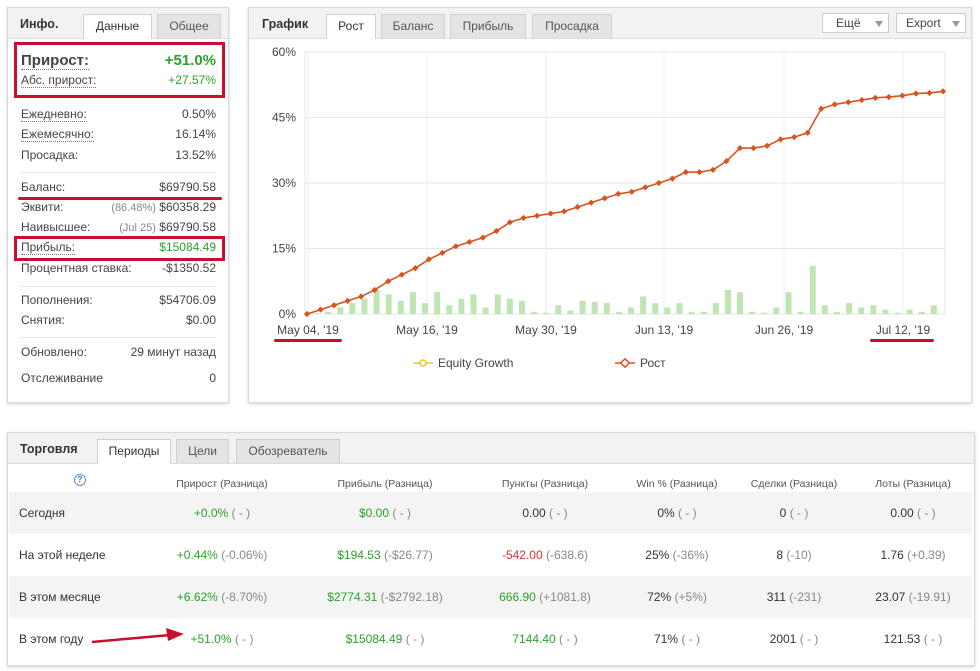 The image size is (980, 671). Describe the element at coordinates (54, 114) in the screenshot. I see `daily-label: Ежедневно:` at that location.